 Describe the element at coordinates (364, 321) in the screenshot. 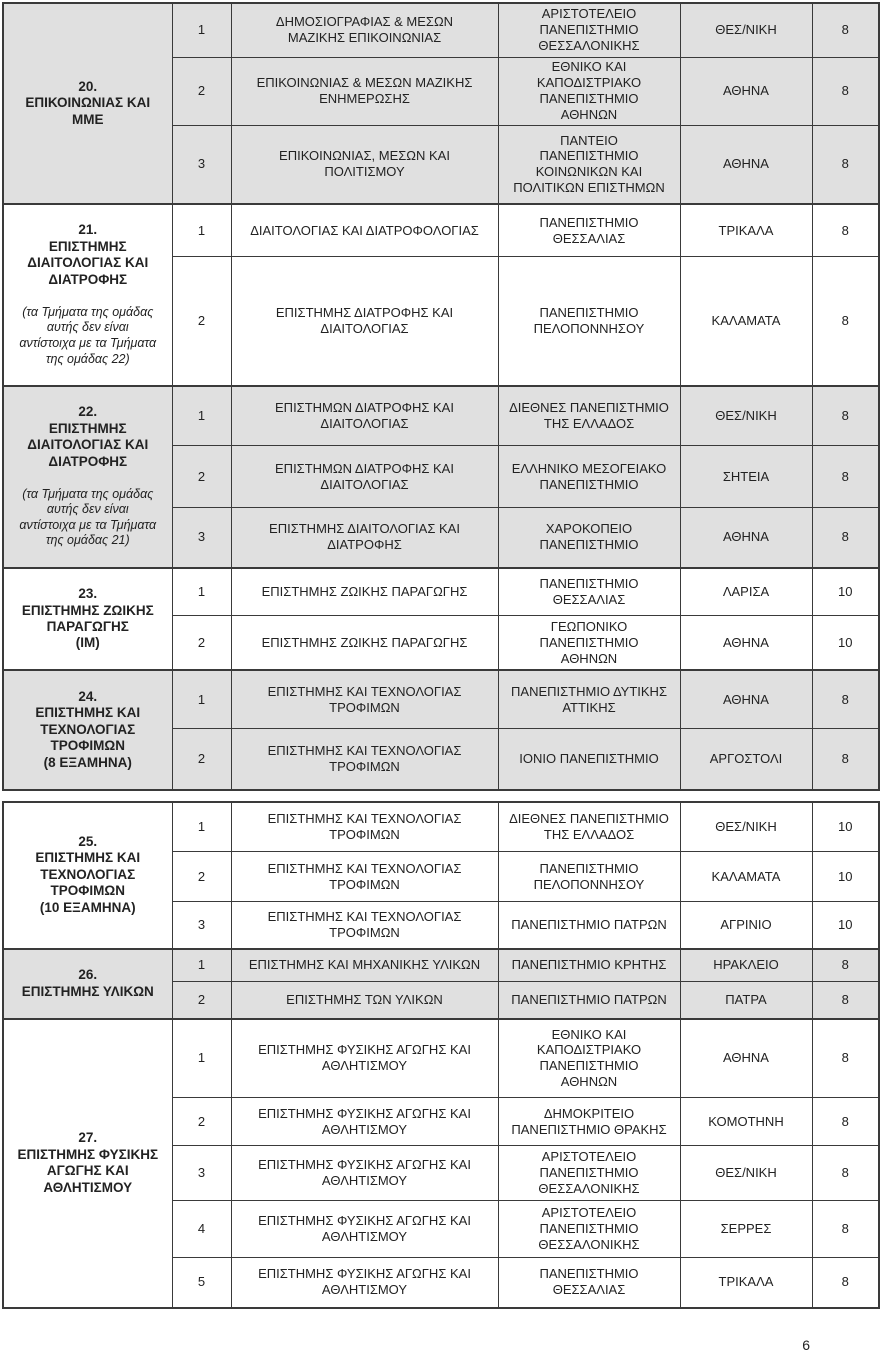

I see `department-cell: ΕΠΙΣΤΗΜΗΣ ΔΙΑΤΡΟΦΗΣ ΚΑΙ ΔΙΑΙΤΟΛΟΓΙΑΣ` at that location.